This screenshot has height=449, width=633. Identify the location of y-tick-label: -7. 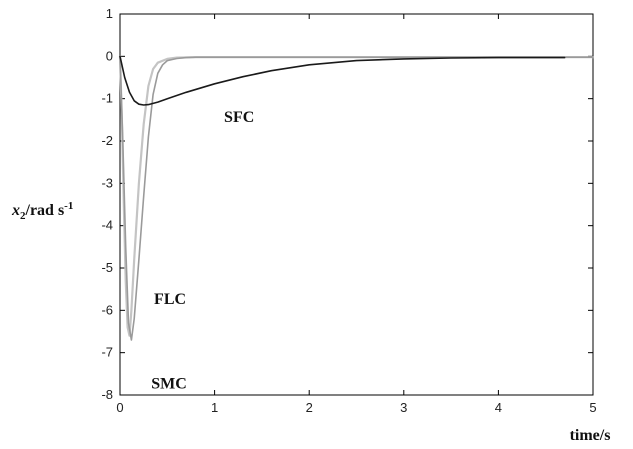
(107, 352).